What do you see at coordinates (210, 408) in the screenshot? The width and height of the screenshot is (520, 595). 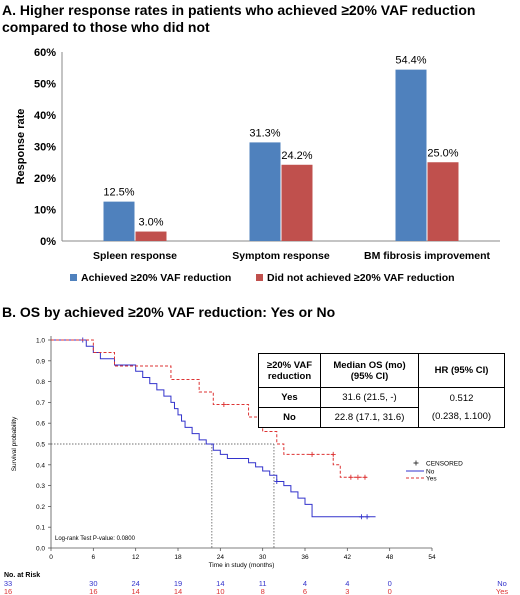 I see `survival-curve` at bounding box center [210, 408].